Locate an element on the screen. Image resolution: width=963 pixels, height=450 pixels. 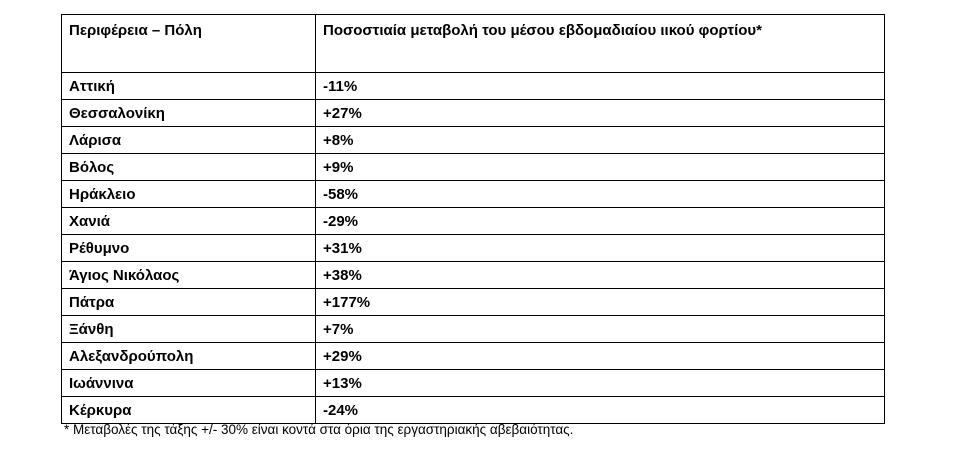
city-cell: Ρέθυμνο is located at coordinates (188, 248).